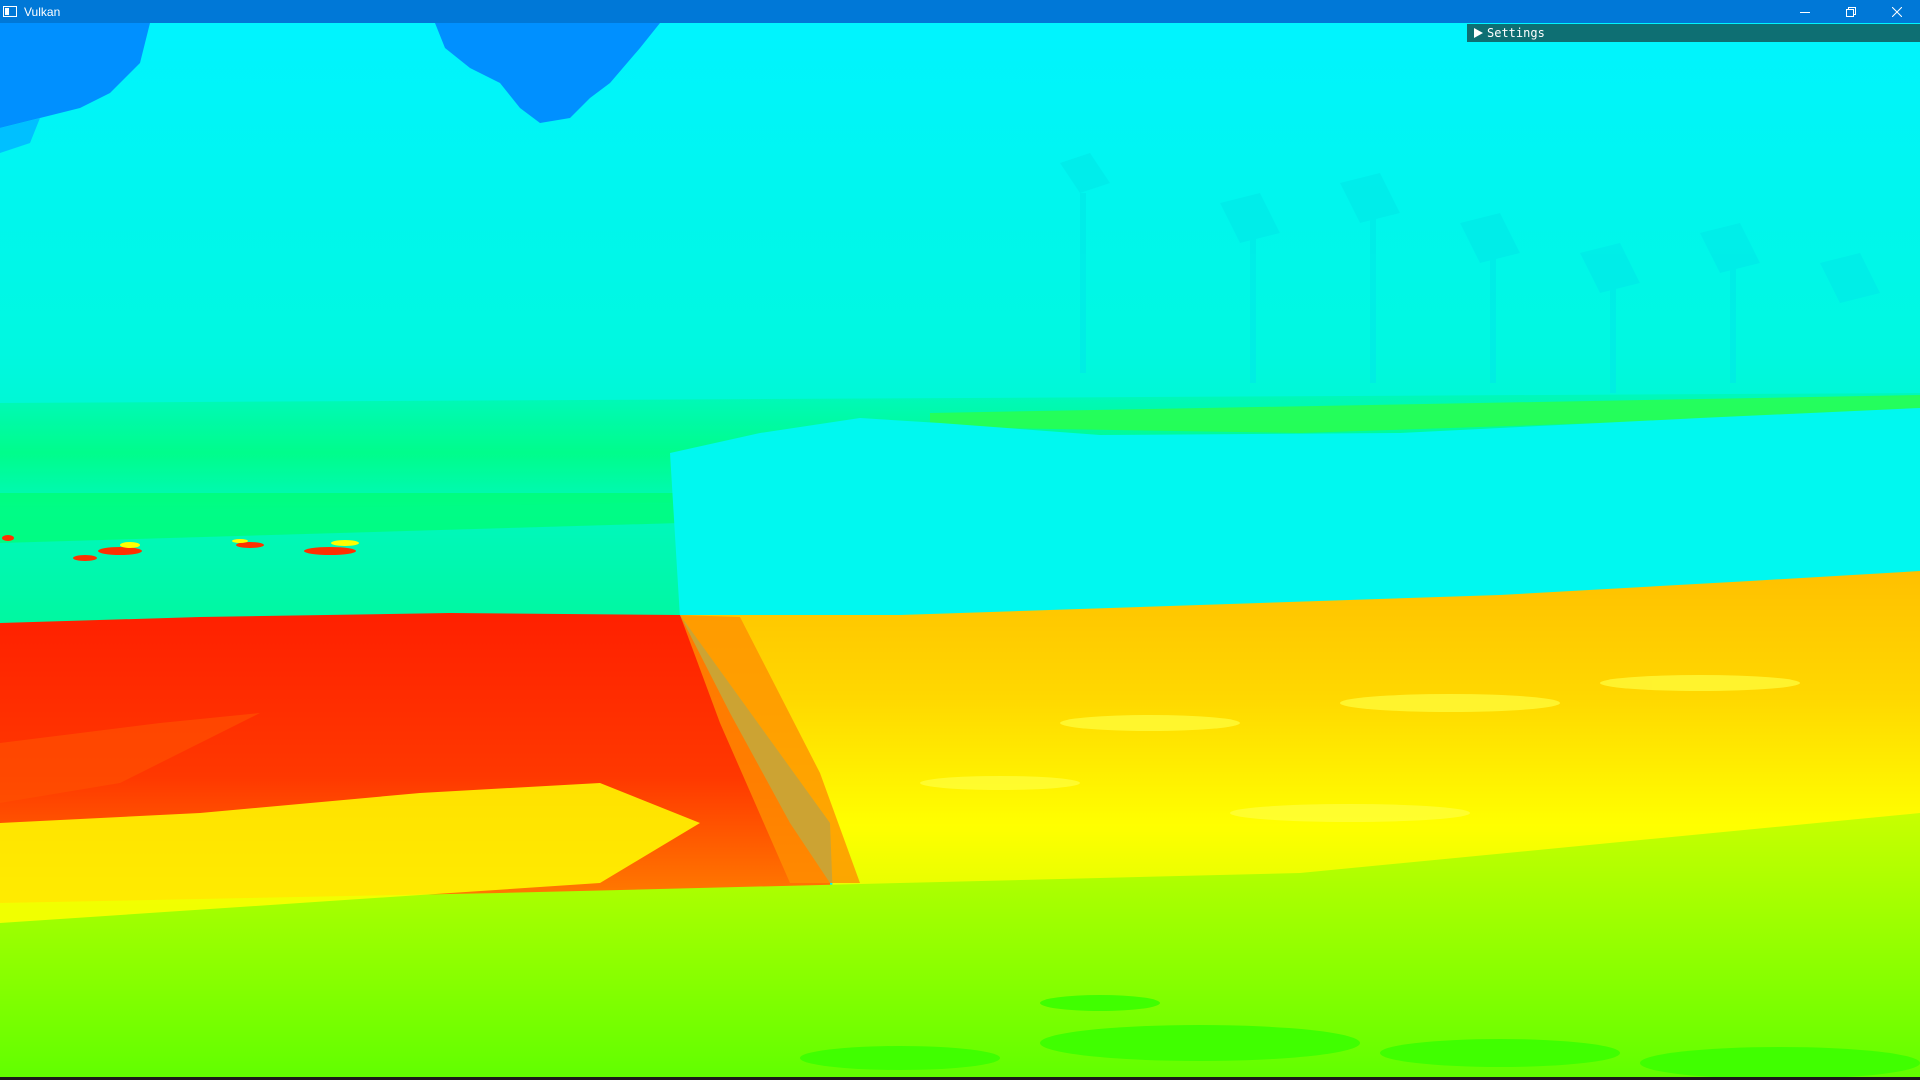 The height and width of the screenshot is (1080, 1920). What do you see at coordinates (1360, 748) in the screenshot?
I see `water-ripples` at bounding box center [1360, 748].